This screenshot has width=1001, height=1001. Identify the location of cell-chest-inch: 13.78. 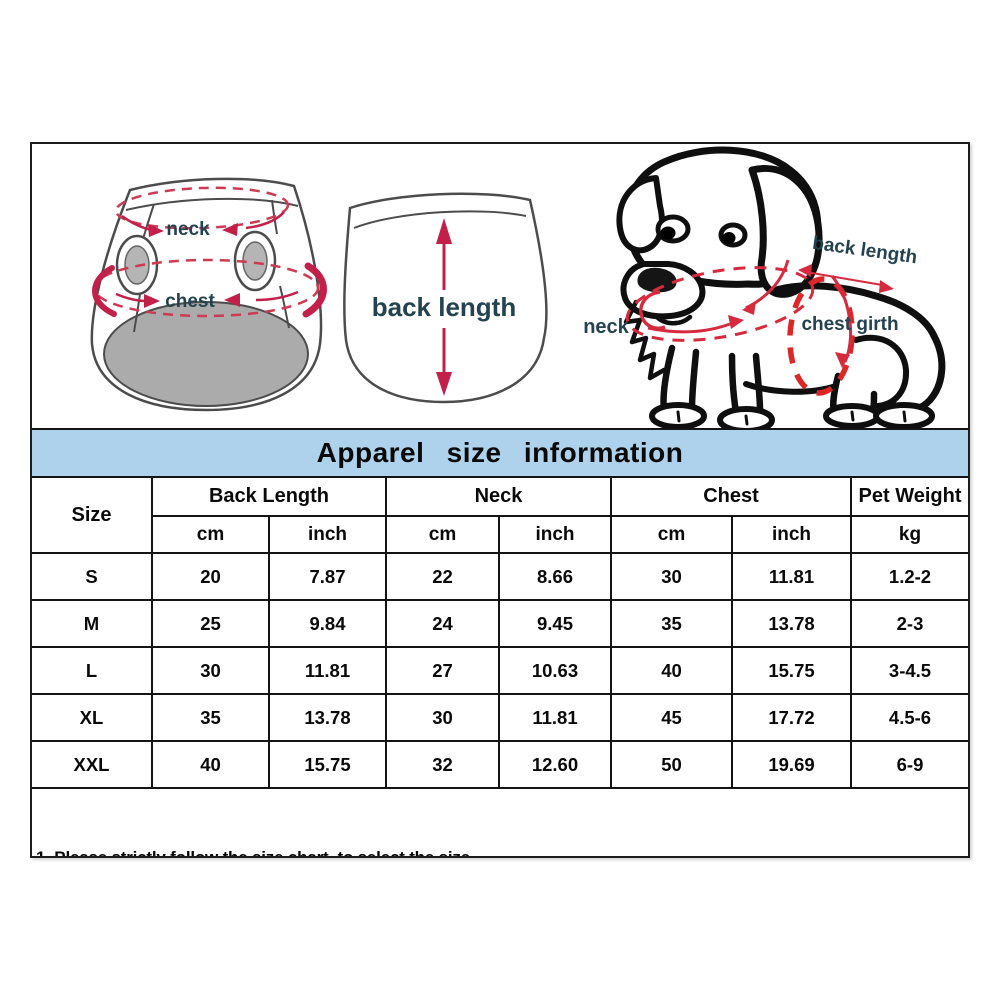
(791, 623).